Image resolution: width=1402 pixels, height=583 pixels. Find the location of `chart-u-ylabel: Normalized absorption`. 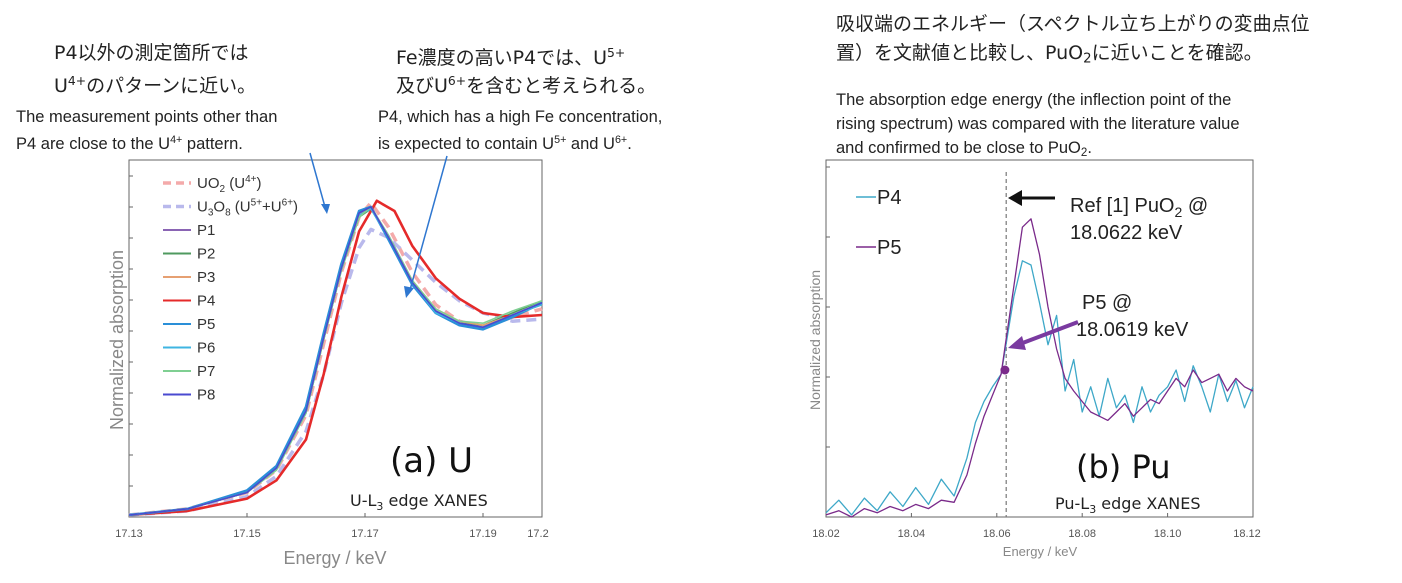

chart-u-ylabel: Normalized absorption is located at coordinates (117, 340).